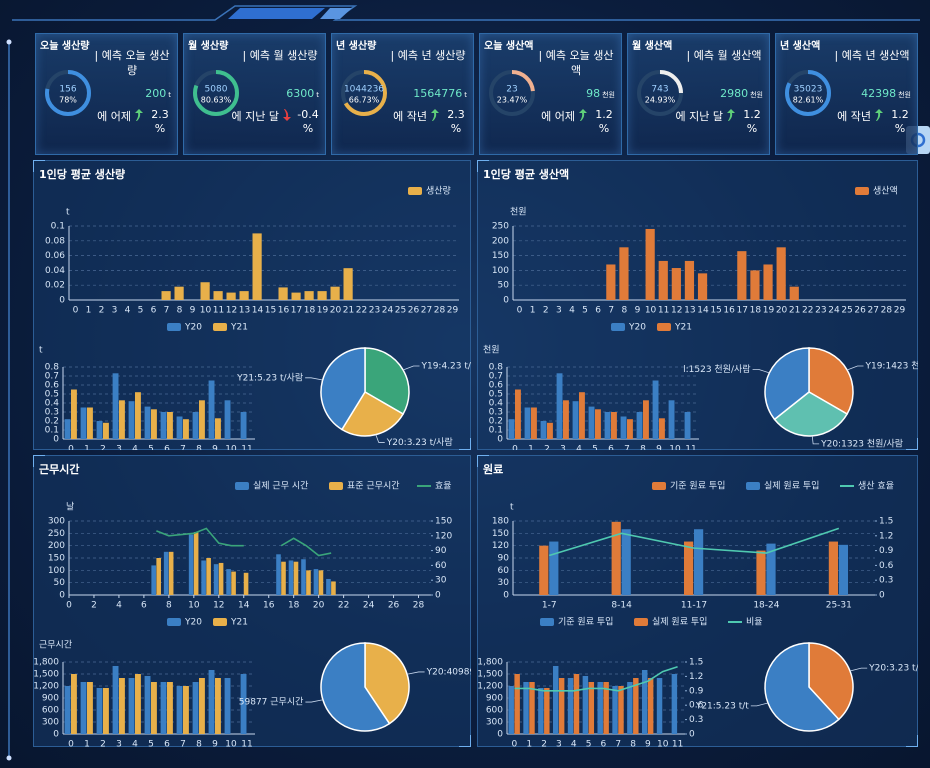 This screenshot has height=768, width=930. What do you see at coordinates (135, 744) in the screenshot?
I see `x-tick-label: 4` at bounding box center [135, 744].